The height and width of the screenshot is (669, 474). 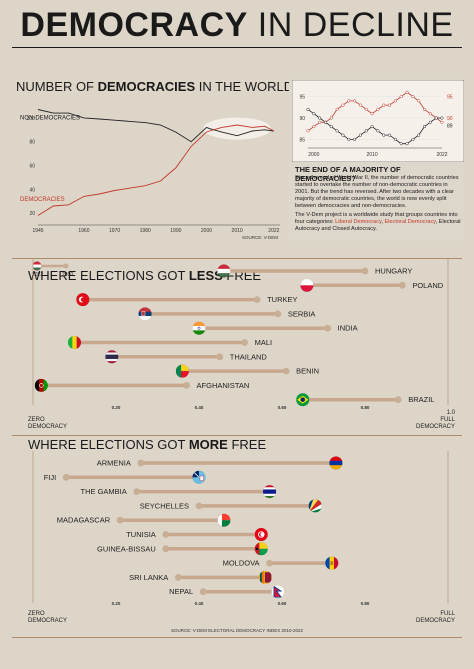 What do you see at coordinates (155, 86) in the screenshot?
I see `section1-title: NUMBER OF DEMOCRACIES IN THE WORLD` at bounding box center [155, 86].